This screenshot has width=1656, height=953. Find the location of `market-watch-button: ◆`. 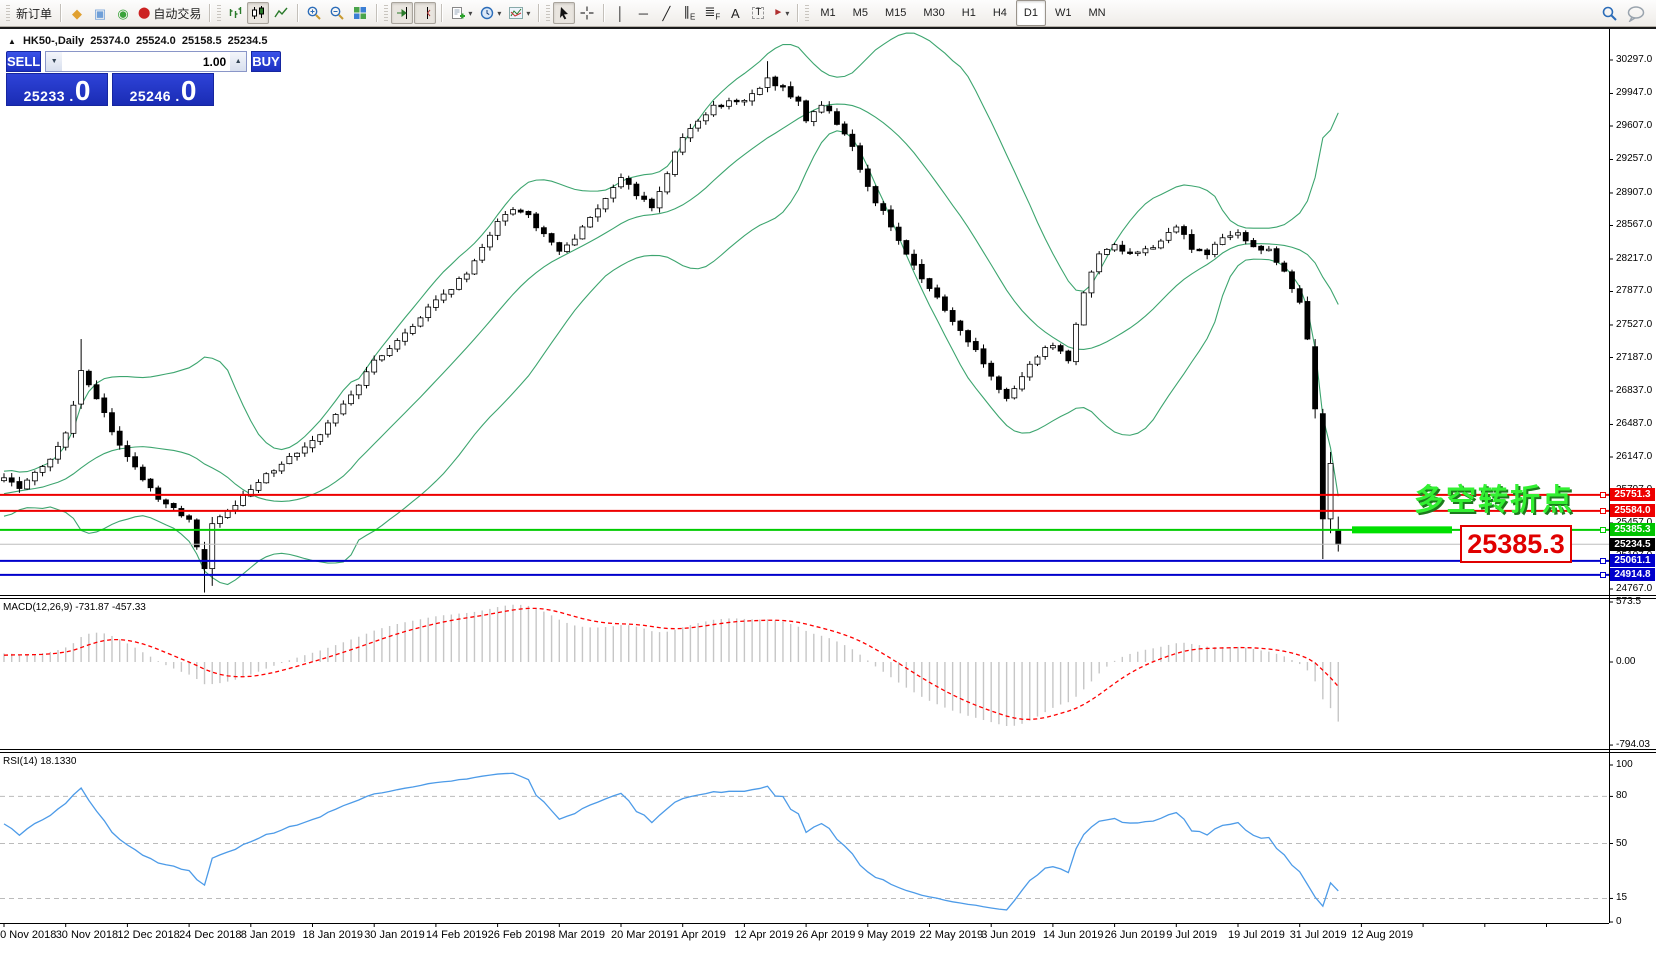

market-watch-button: ◆ is located at coordinates (77, 13).